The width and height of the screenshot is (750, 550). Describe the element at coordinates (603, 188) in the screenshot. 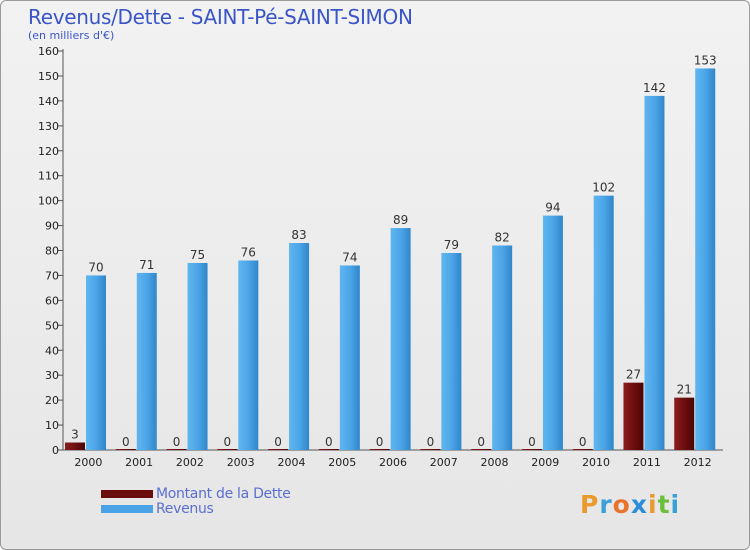

I see `value-label-revenus: 102` at that location.